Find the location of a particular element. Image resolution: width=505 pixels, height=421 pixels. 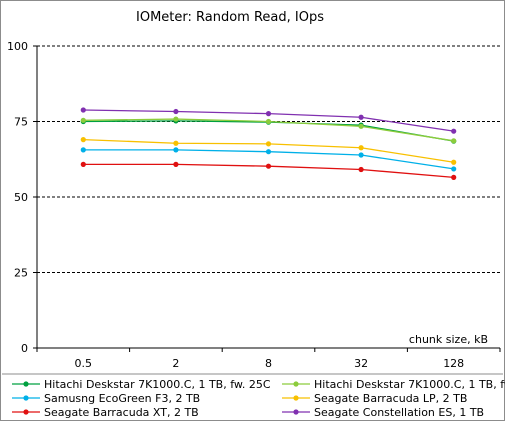

legend-item: Seagate Barracuda XT, 2 TB is located at coordinates (105, 412).